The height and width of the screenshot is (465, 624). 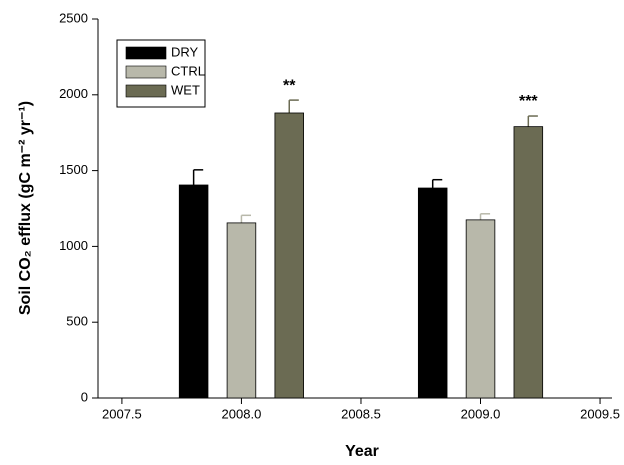 I want to click on x-tick-label: 2007.5, so click(x=122, y=413).